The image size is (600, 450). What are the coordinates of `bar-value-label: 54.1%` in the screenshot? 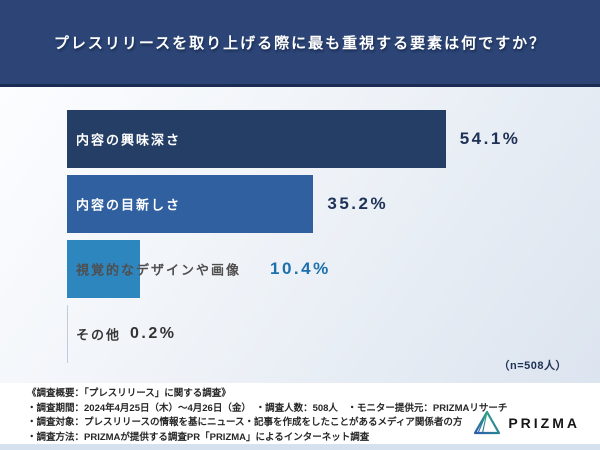 It's located at (490, 138).